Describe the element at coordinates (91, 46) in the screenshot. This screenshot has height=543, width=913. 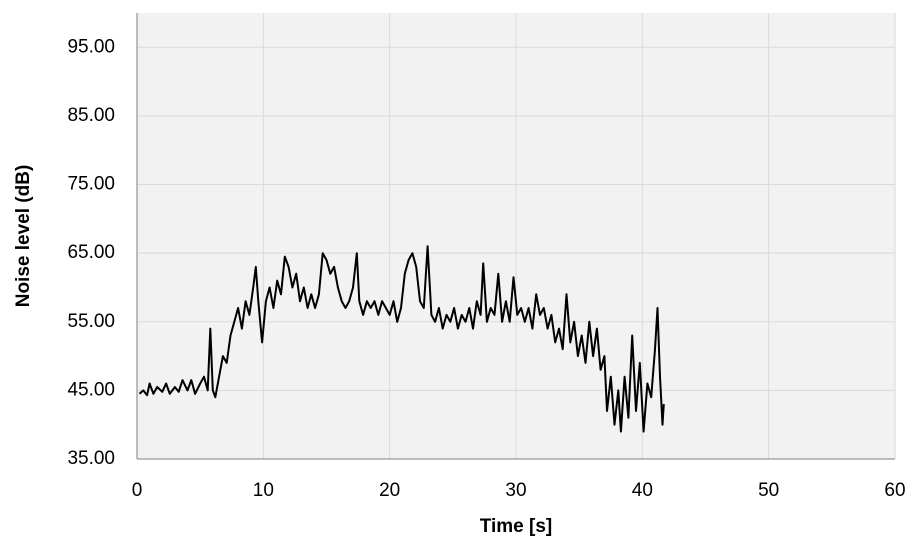
I see `y-tick-label: 95.00` at that location.